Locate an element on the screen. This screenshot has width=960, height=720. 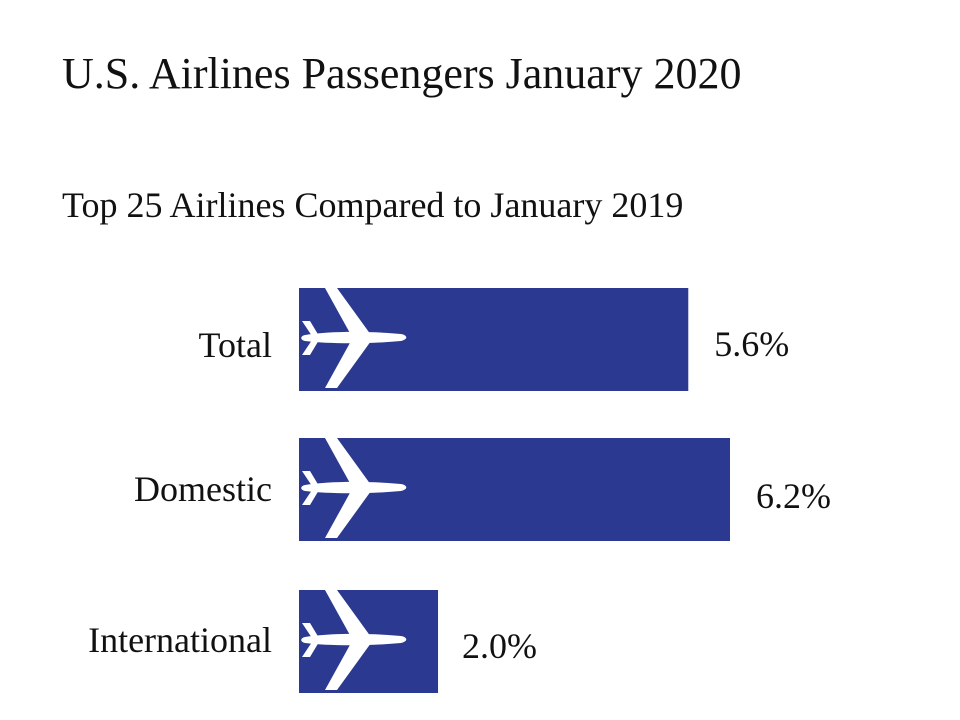
chart-subtitle: Top 25 Airlines Compared to January 2019 is located at coordinates (373, 205).